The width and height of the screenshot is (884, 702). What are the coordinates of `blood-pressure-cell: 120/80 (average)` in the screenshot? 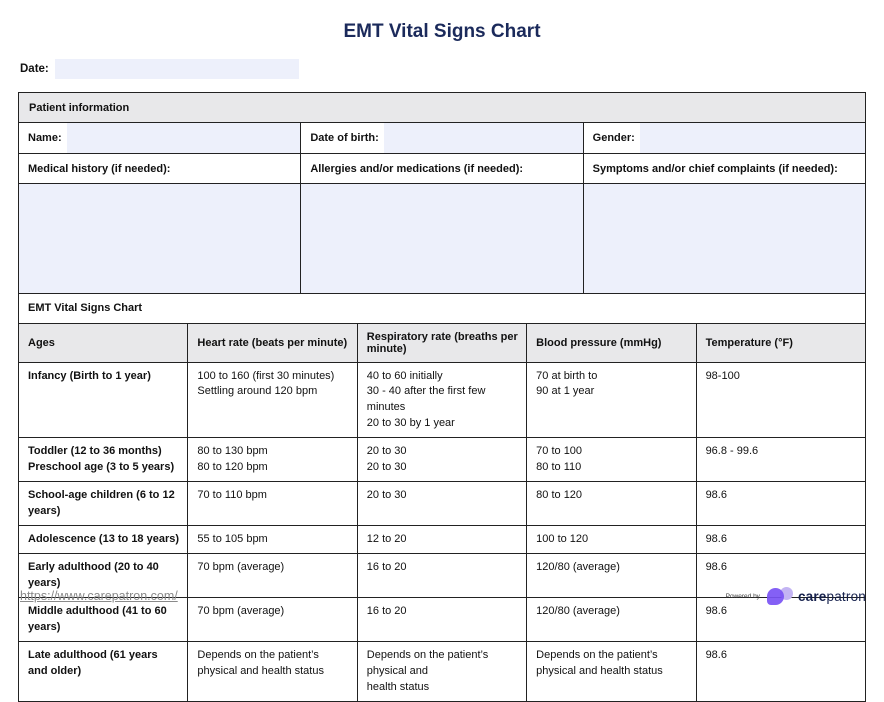 It's located at (611, 575).